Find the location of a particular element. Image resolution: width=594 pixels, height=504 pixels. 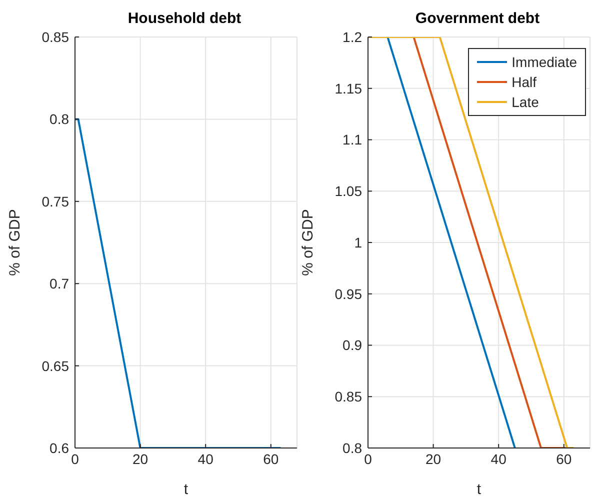

y-tick-label: 0.95 is located at coordinates (348, 294).